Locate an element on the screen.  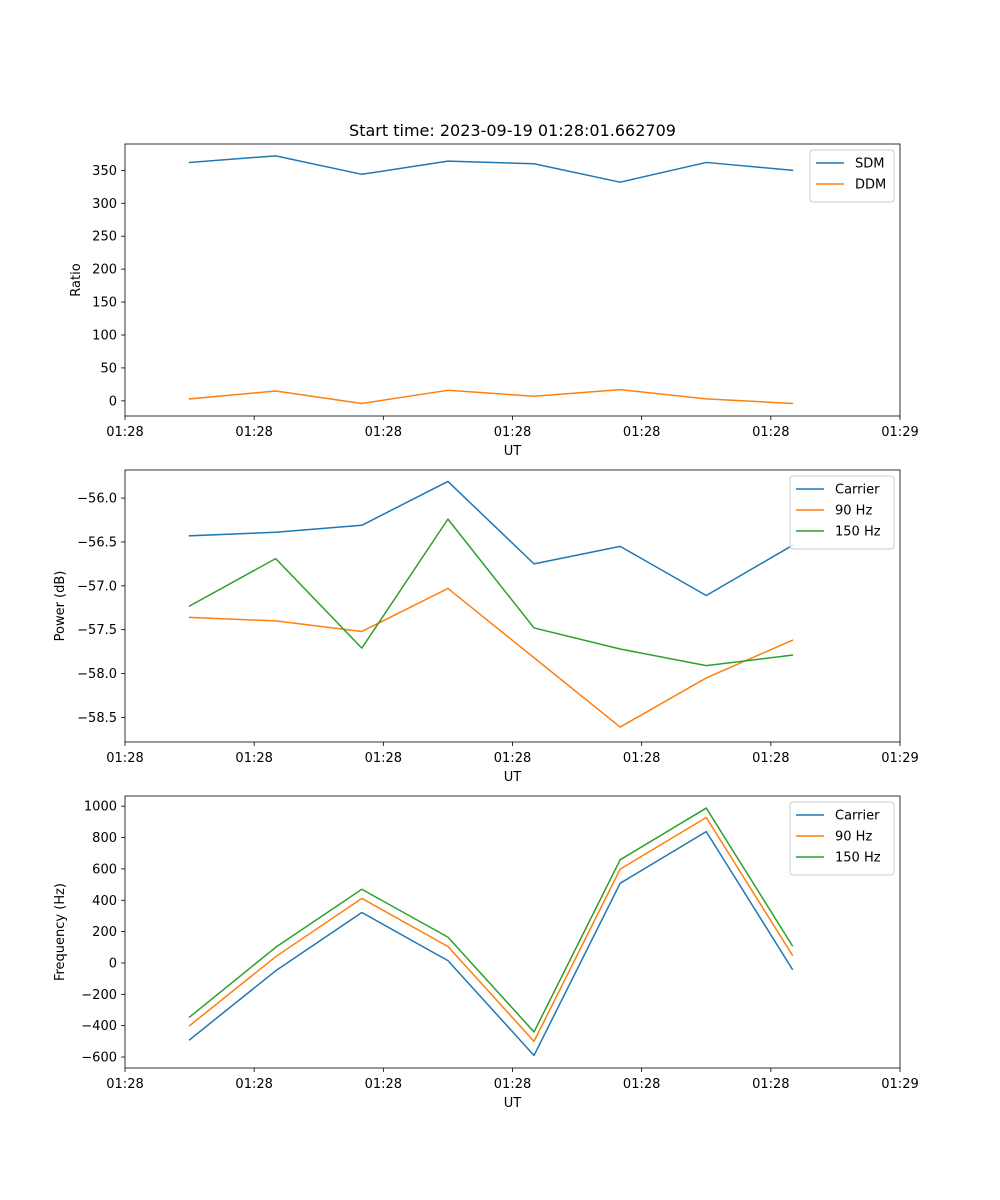
chart-title: Start time: 2023-09-19 01:28:01.662709 is located at coordinates (512, 130).